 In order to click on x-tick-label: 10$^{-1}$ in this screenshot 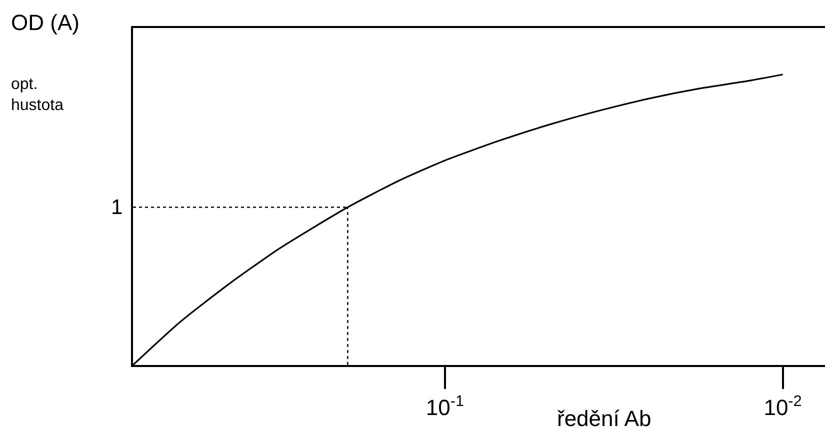, I will do `click(445, 406)`.